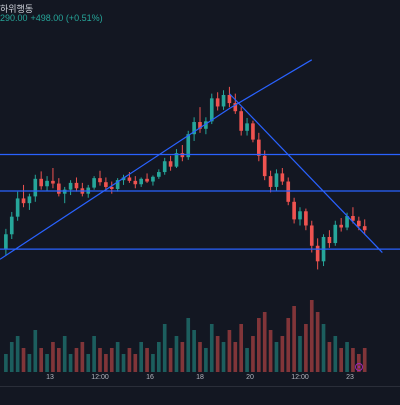 The image size is (400, 405). Describe the element at coordinates (350, 377) in the screenshot. I see `x-tick-label: 23` at that location.